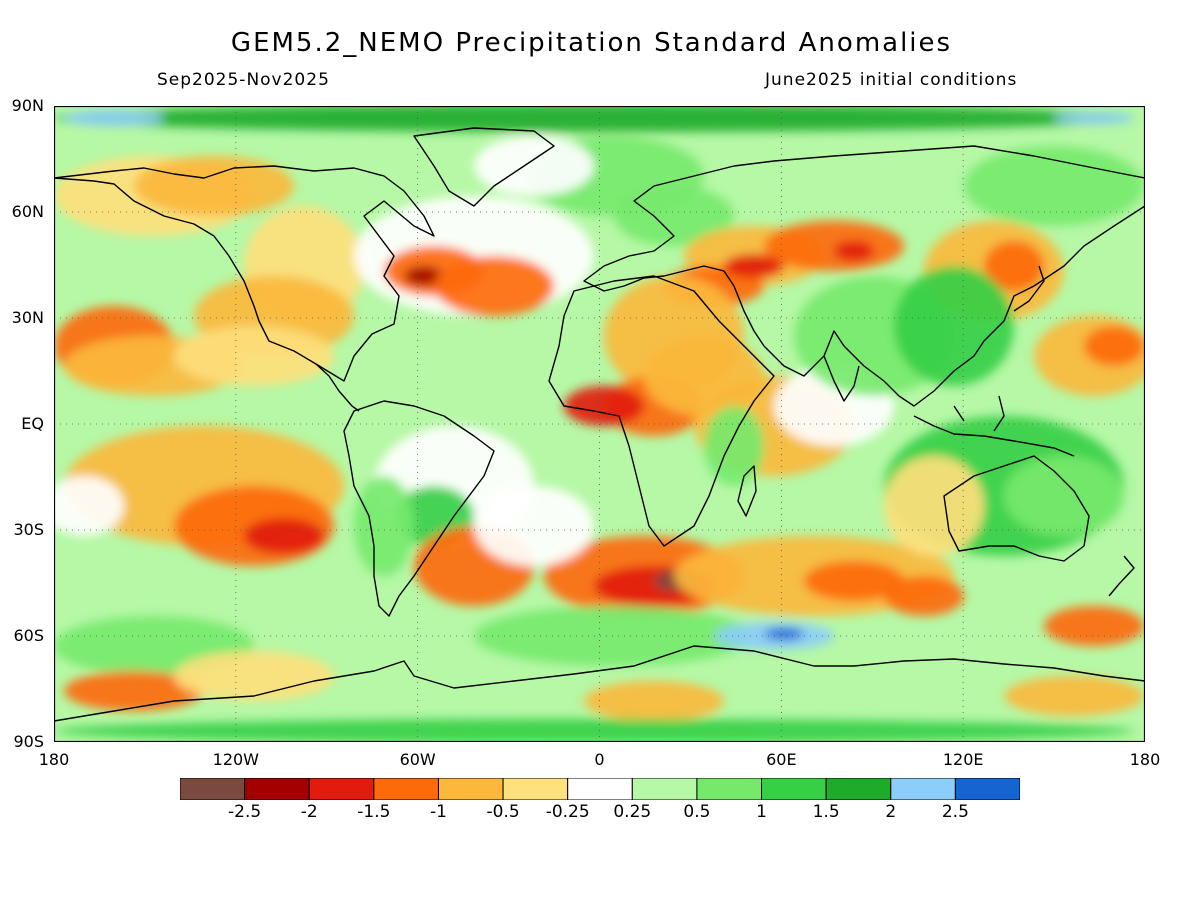 This screenshot has width=1200, height=900. Describe the element at coordinates (243, 80) in the screenshot. I see `forecast-period: Sep2025-Nov2025` at that location.